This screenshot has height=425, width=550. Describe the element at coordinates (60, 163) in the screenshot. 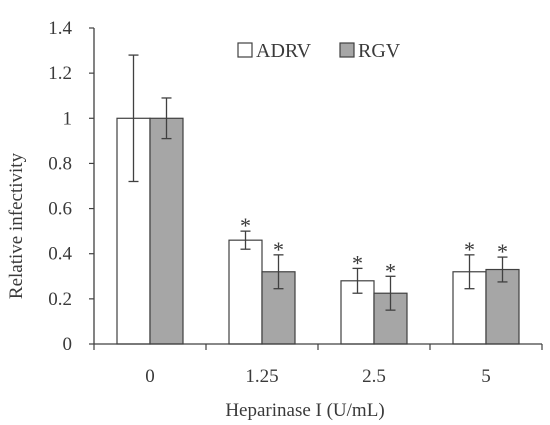

I see `y-tick-label: 0.8` at that location.